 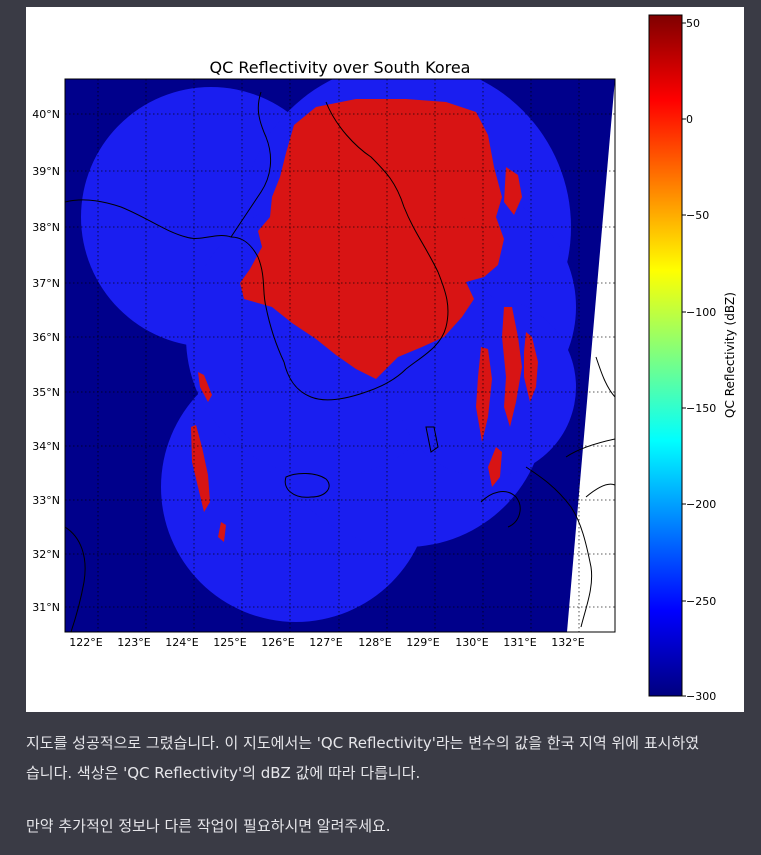 I want to click on echo-main, so click(x=372, y=239).